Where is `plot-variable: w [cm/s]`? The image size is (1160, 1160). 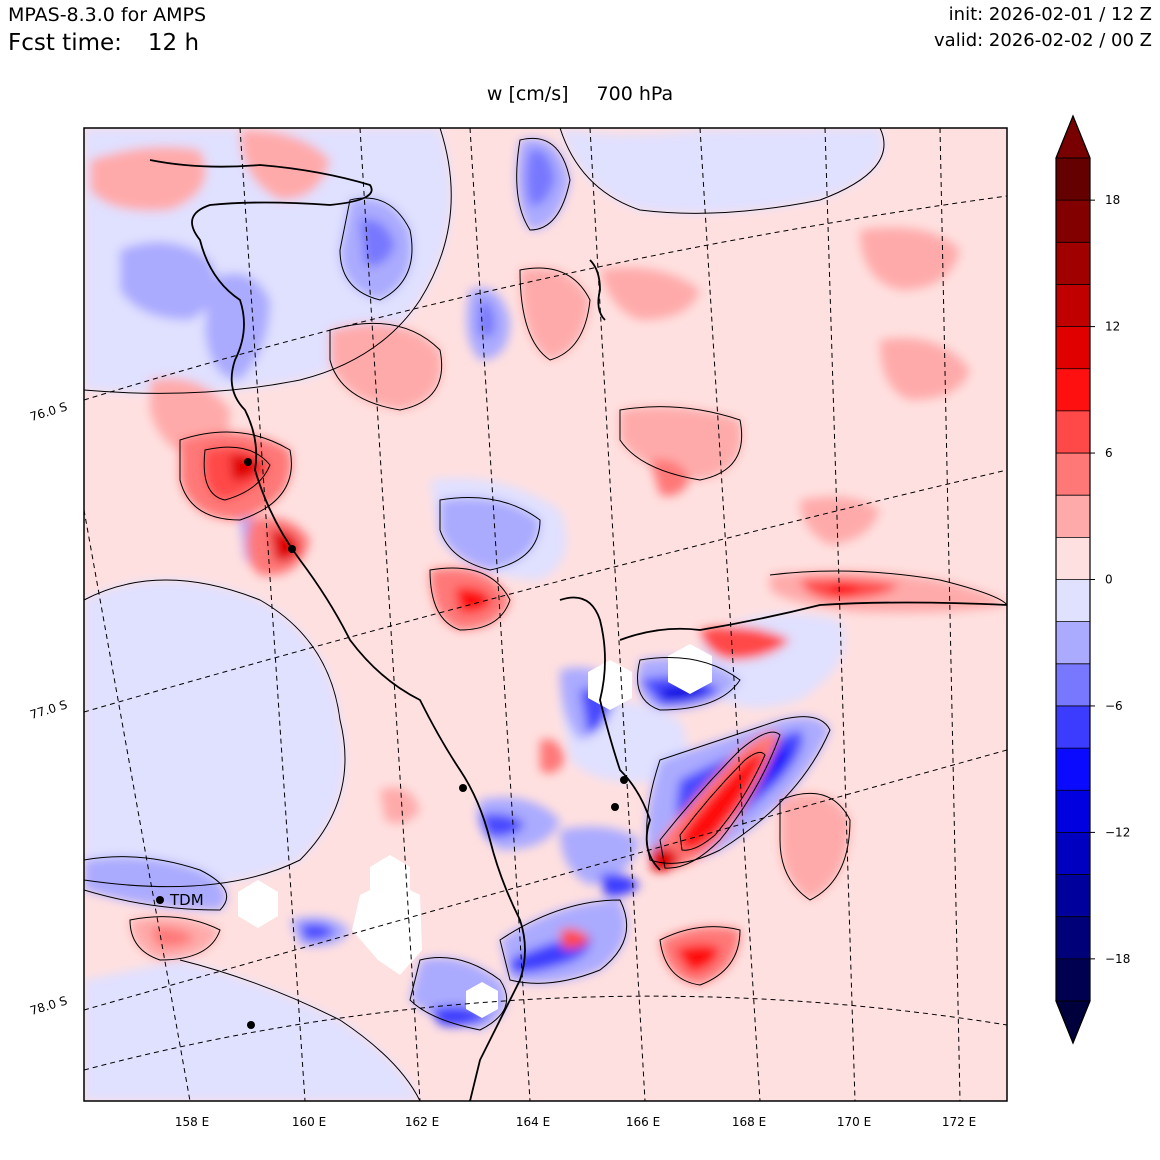
plot-variable: w [cm/s] is located at coordinates (527, 94).